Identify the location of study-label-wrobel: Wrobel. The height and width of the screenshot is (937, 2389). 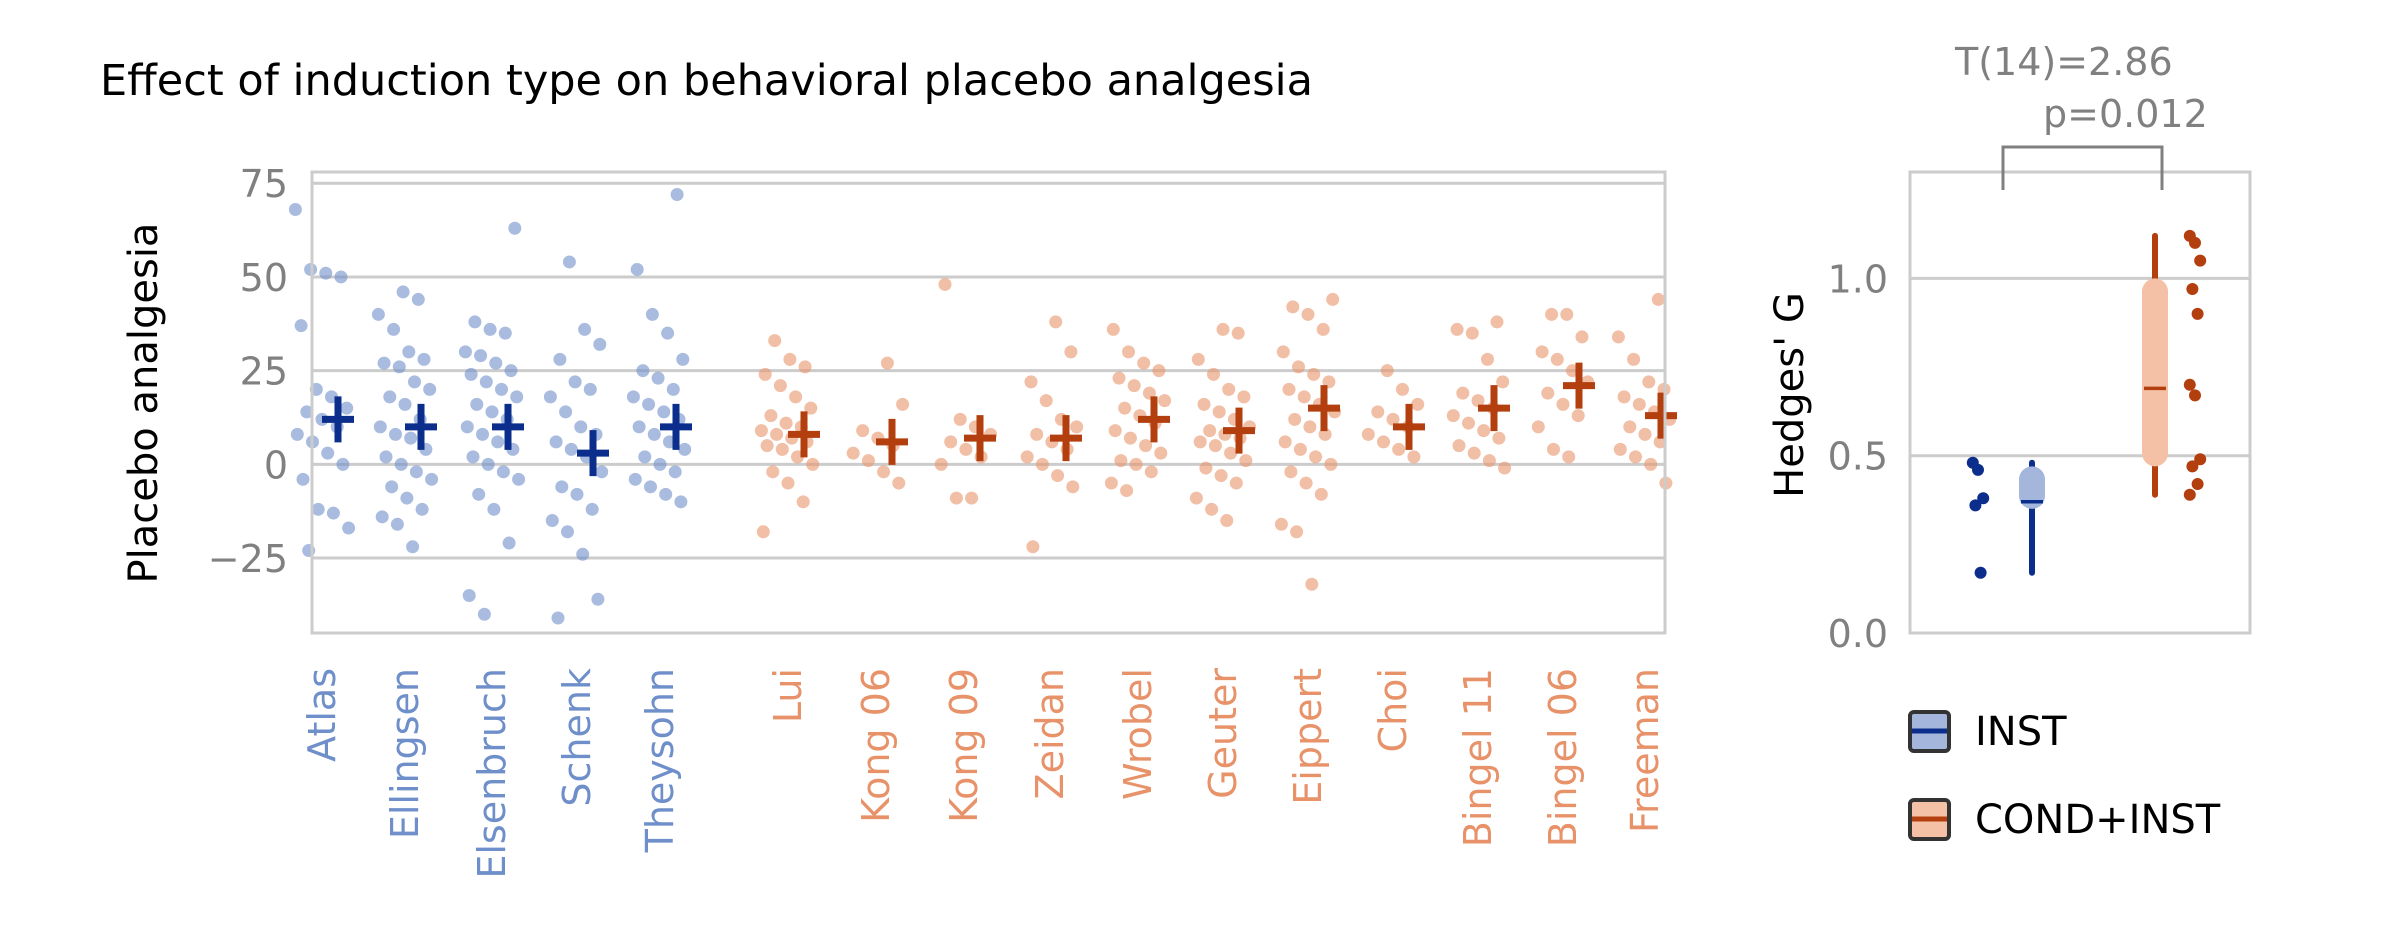
(1138, 734).